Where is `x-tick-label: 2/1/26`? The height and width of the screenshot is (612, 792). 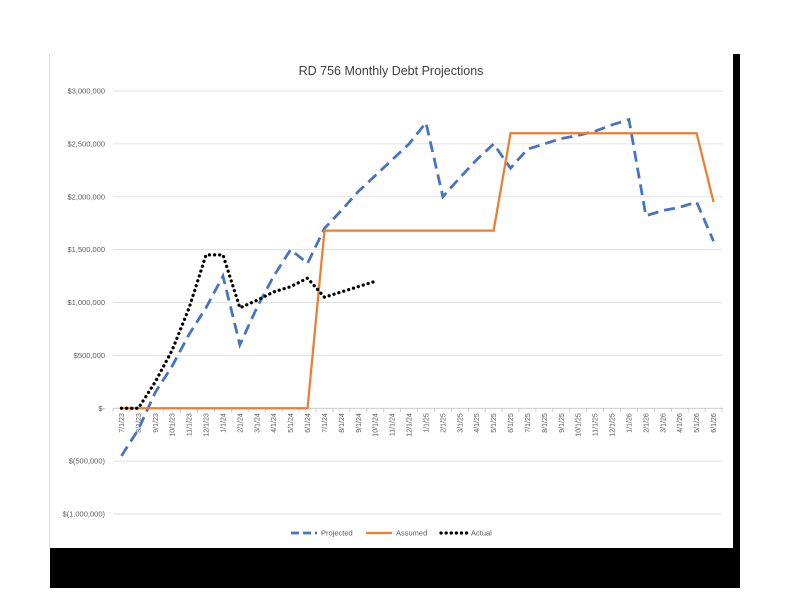 x-tick-label: 2/1/26 is located at coordinates (646, 423).